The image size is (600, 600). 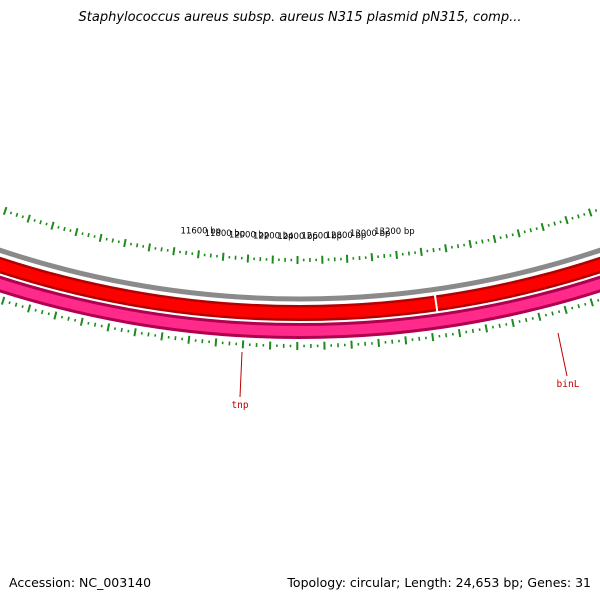 What do you see at coordinates (568, 384) in the screenshot?
I see `gene-label-binl: binL` at bounding box center [568, 384].